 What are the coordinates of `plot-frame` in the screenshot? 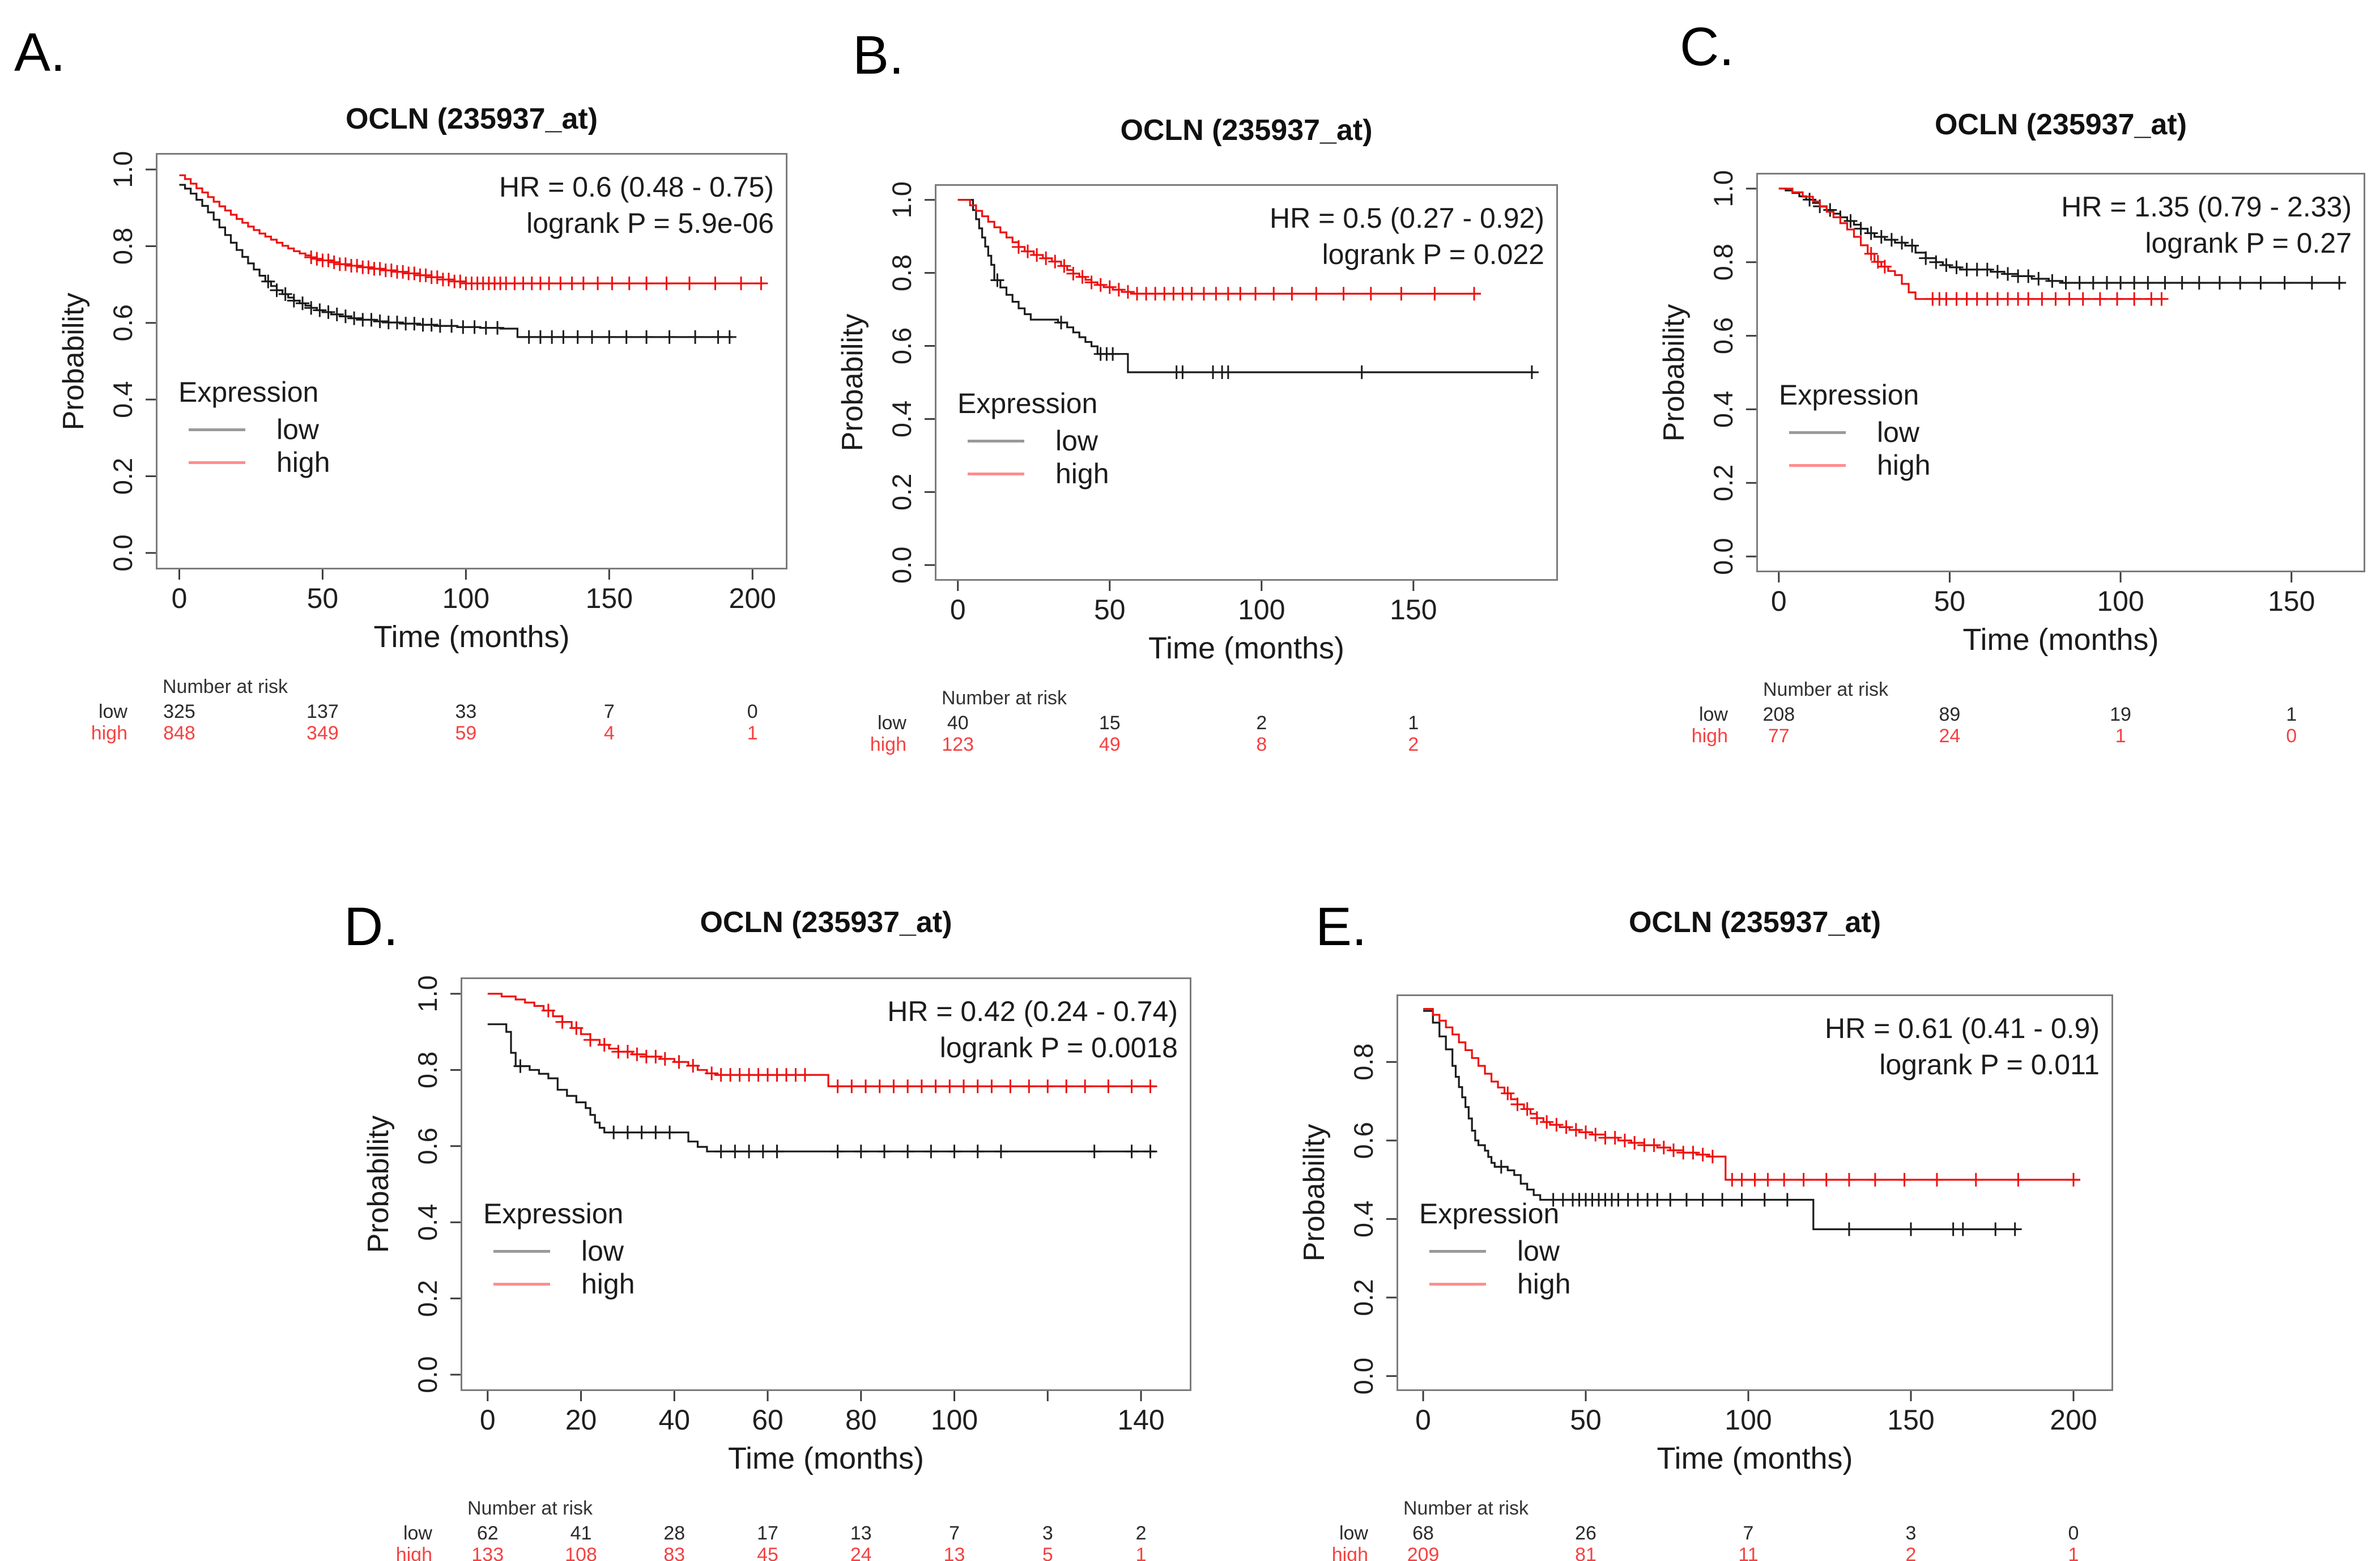 It's located at (1755, 1192).